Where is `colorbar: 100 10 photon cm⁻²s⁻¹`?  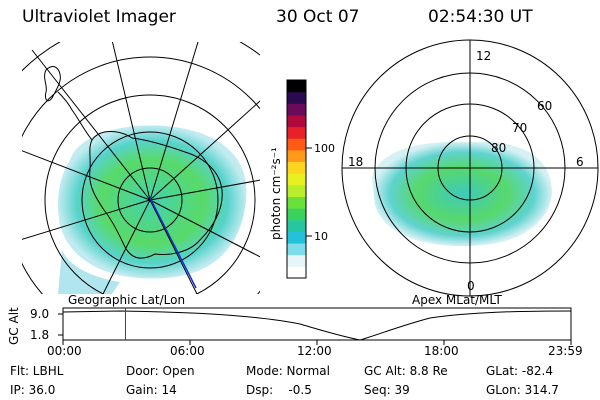 colorbar: 100 10 photon cm⁻²s⁻¹ is located at coordinates (302, 179).